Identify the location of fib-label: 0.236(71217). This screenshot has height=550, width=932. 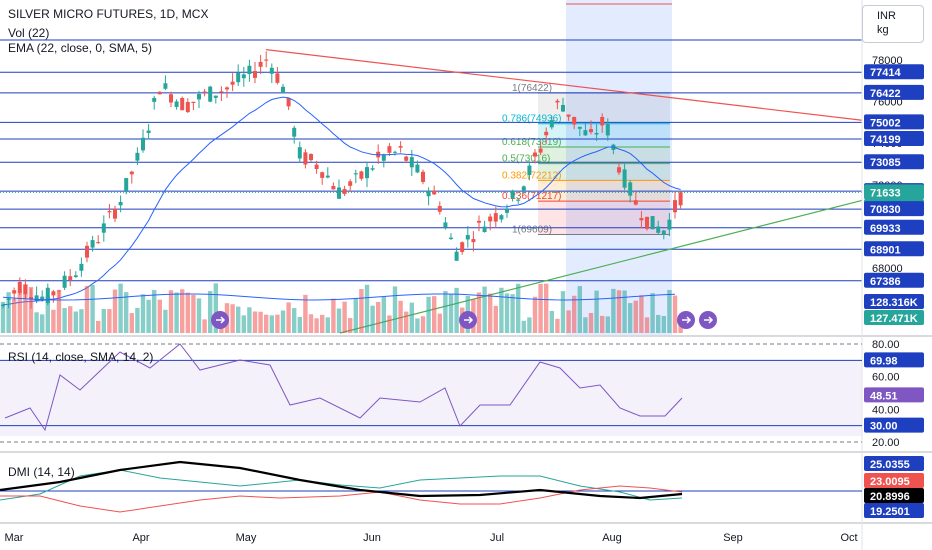
(532, 196).